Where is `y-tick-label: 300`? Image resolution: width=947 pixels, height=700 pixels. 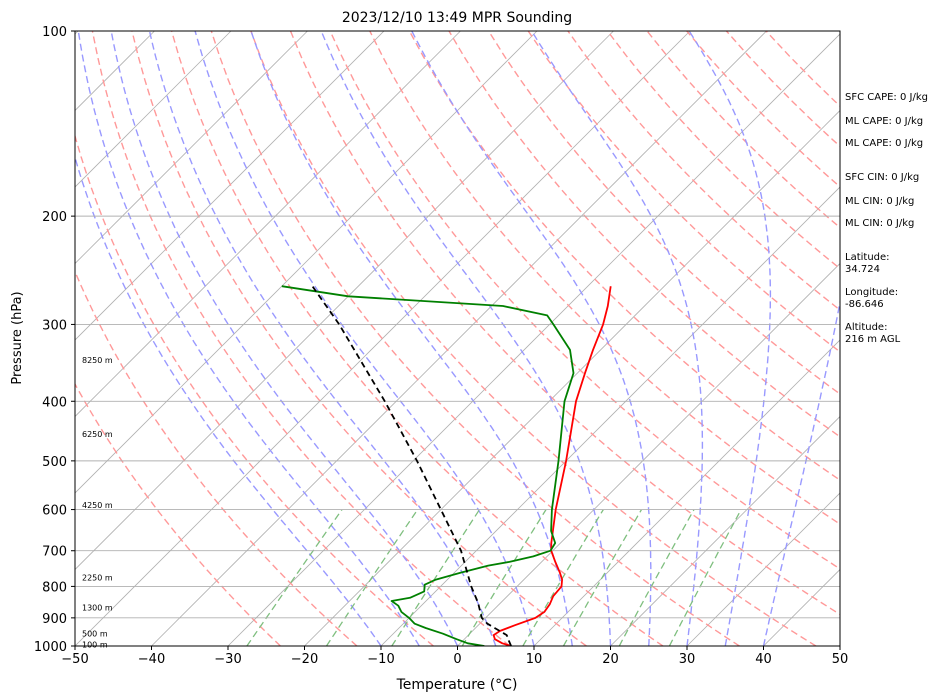
y-tick-label: 300 is located at coordinates (54, 325).